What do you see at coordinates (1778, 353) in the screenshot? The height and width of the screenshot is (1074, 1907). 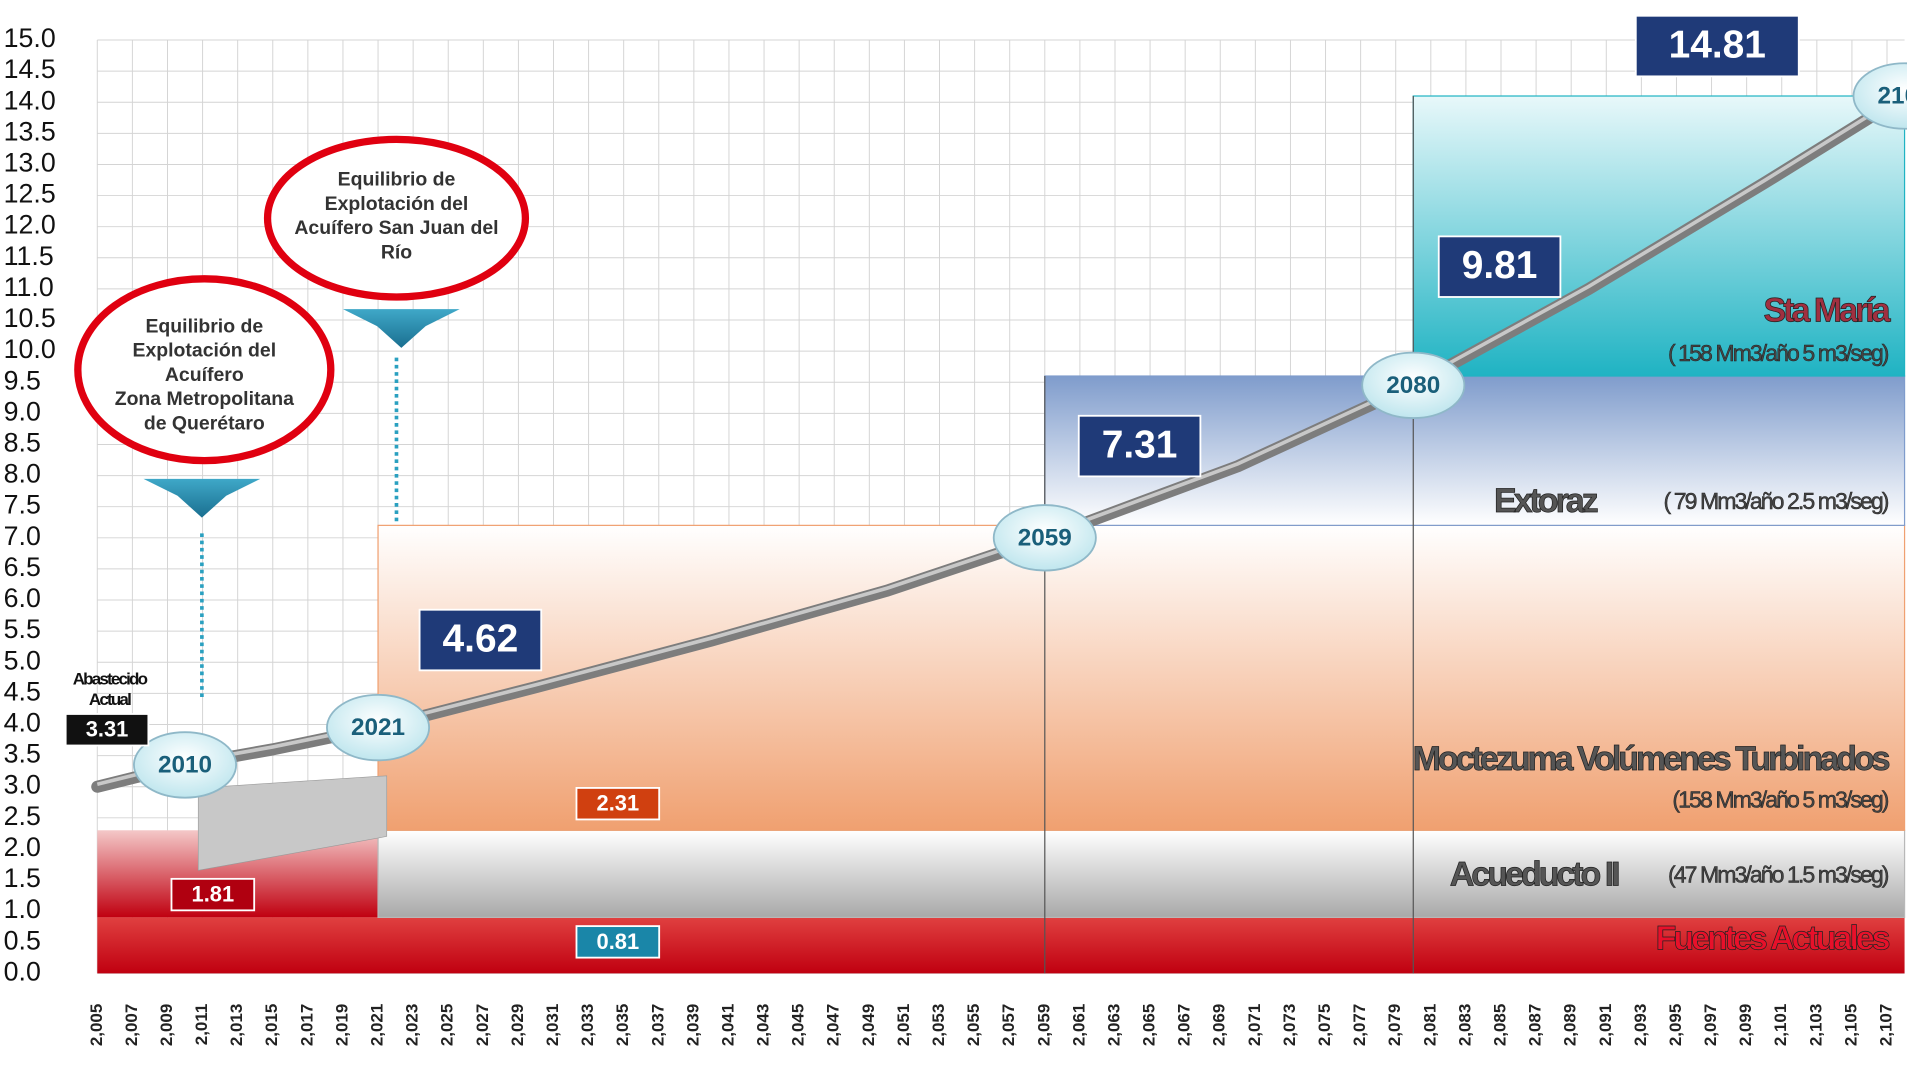 I see `band-detail: ( 158 Mm3/año 5 m3/seg)` at bounding box center [1778, 353].